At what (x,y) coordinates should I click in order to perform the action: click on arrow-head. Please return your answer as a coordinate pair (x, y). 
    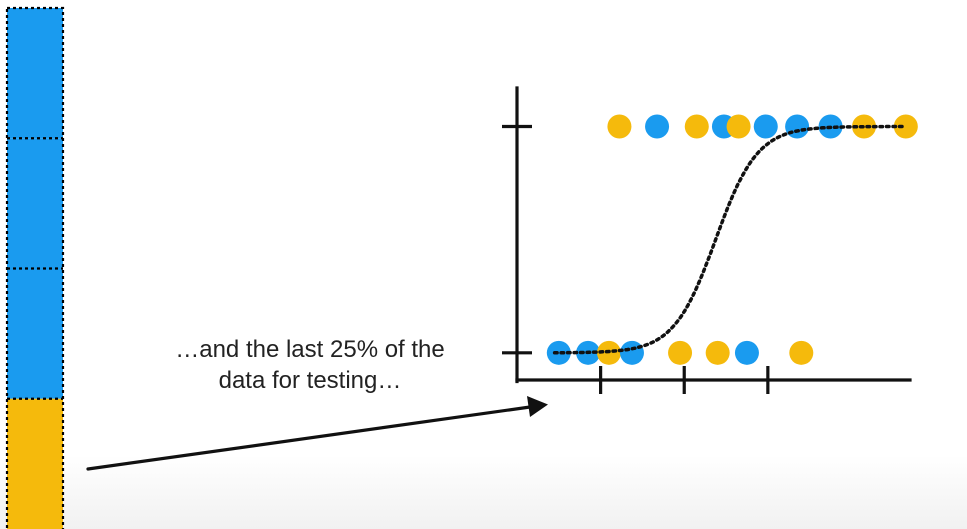
    Looking at the image, I should click on (537, 406).